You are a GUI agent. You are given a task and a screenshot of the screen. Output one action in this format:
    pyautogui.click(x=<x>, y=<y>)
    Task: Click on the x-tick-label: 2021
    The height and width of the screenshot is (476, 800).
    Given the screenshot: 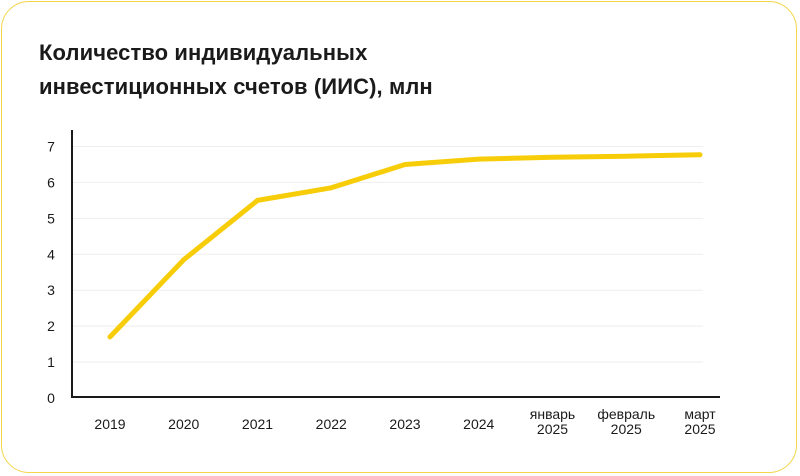 What is the action you would take?
    pyautogui.click(x=257, y=424)
    